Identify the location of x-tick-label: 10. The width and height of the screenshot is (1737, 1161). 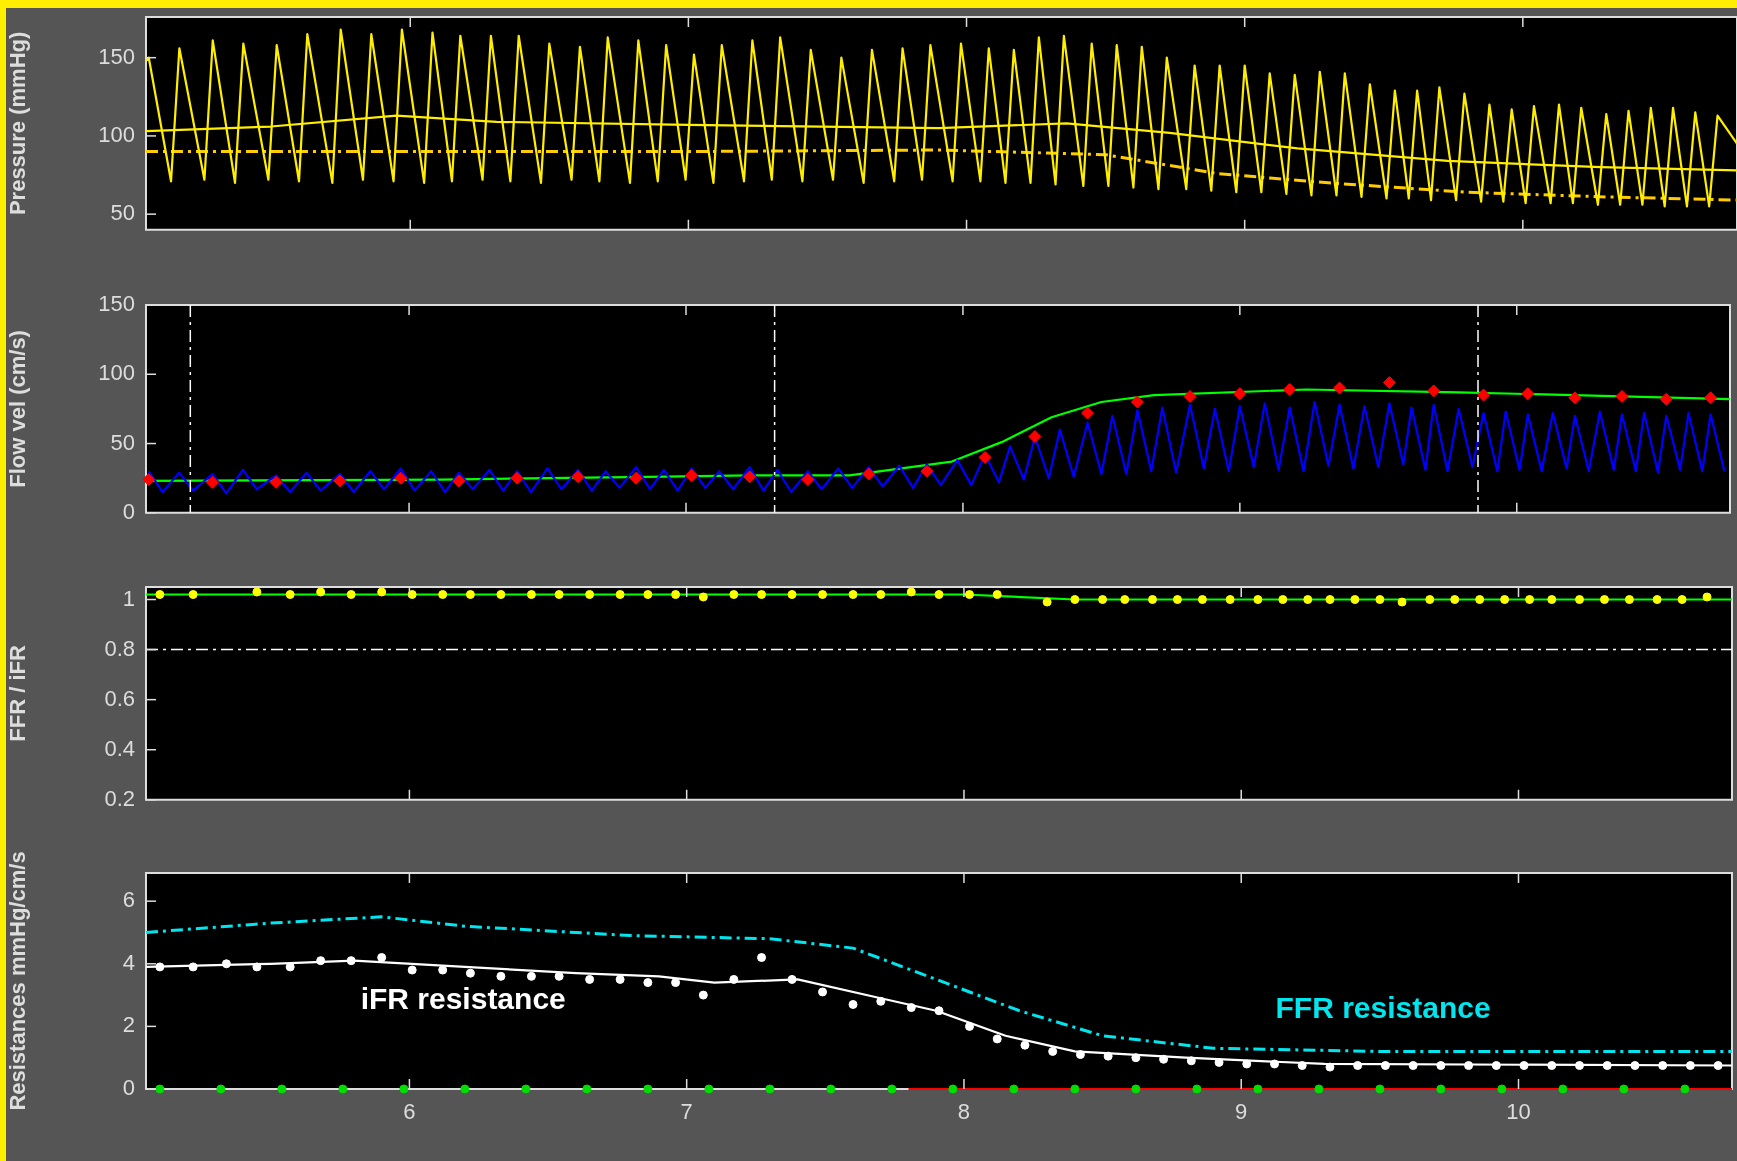
(1518, 1112).